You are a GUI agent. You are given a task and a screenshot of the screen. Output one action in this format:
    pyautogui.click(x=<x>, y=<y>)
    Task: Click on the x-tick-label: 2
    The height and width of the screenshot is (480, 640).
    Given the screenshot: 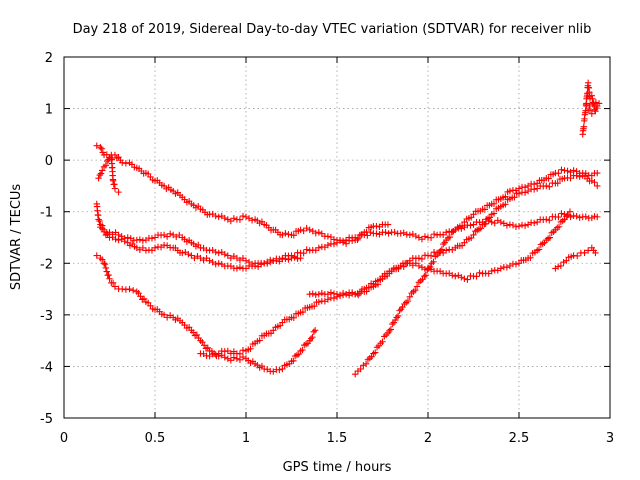 What is the action you would take?
    pyautogui.click(x=428, y=438)
    